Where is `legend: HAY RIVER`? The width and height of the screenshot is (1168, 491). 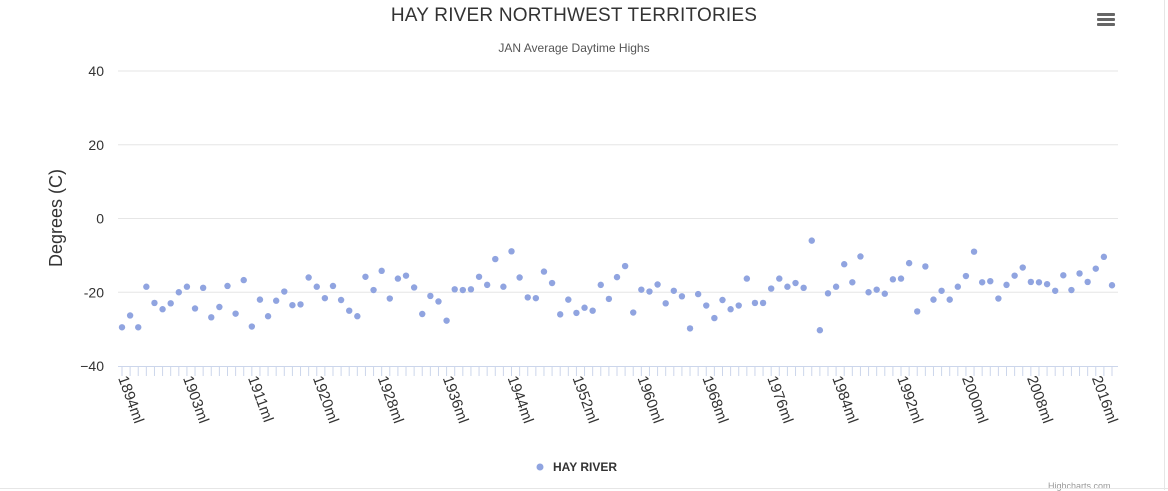
legend: HAY RIVER is located at coordinates (577, 467).